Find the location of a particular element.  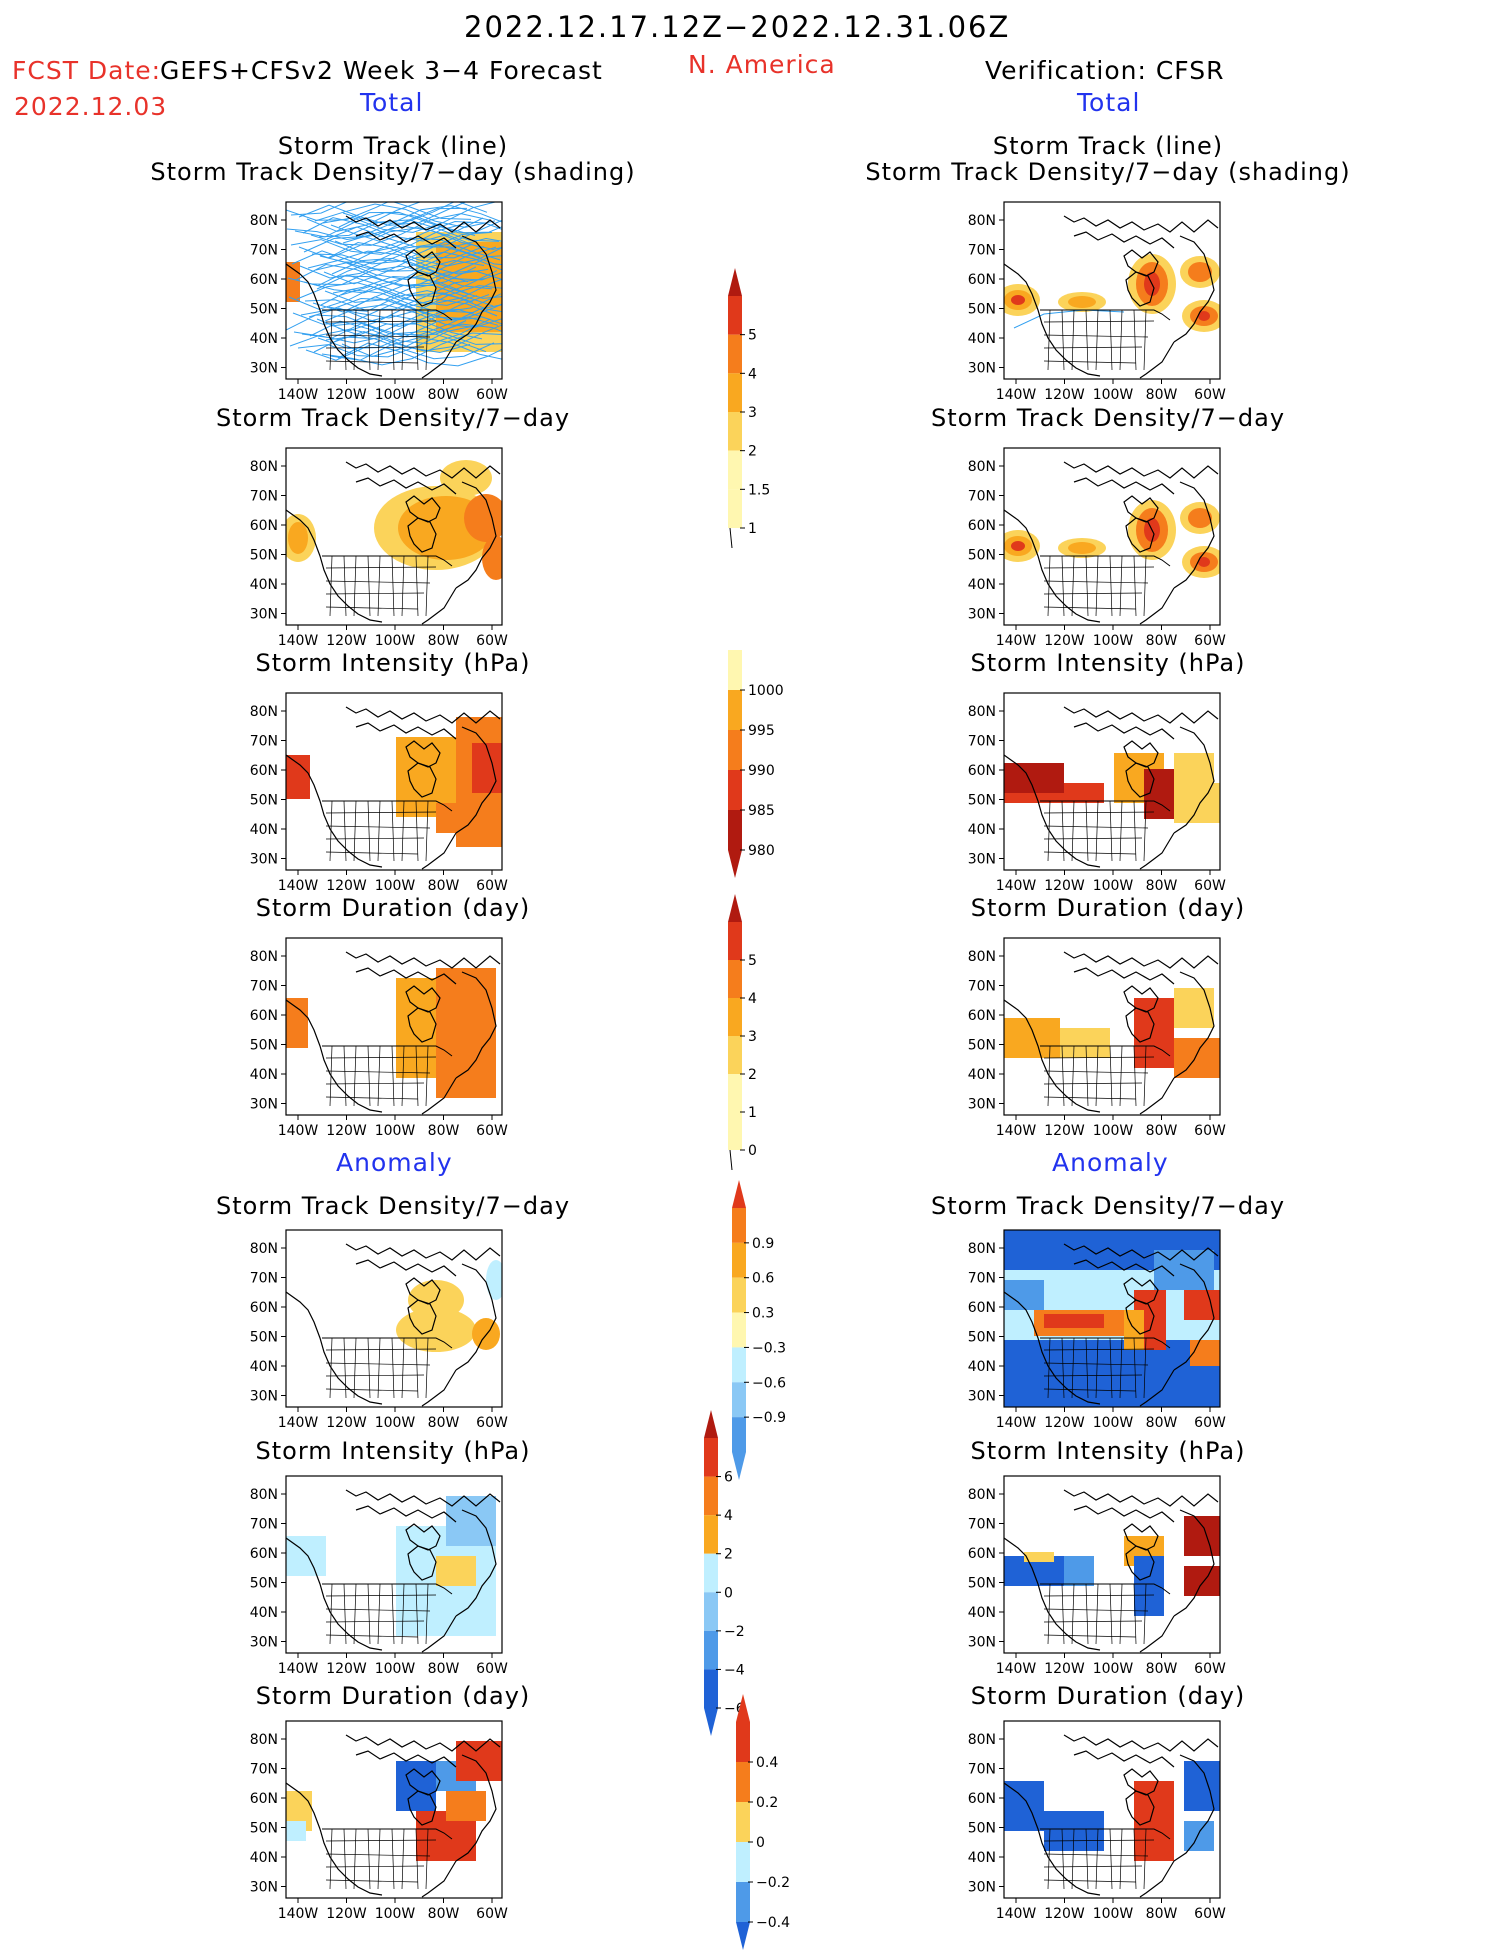

anomaly-label-right: Anomaly is located at coordinates (1110, 1162).